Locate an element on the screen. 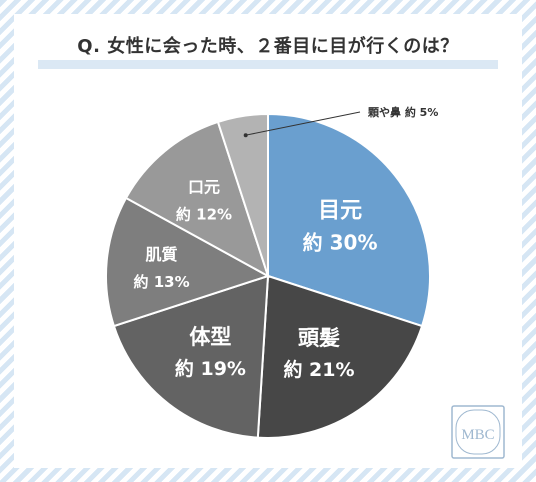 The height and width of the screenshot is (482, 536). chart-title: Q. 女性に会った時、２番目に目が行くのは？ is located at coordinates (268, 46).